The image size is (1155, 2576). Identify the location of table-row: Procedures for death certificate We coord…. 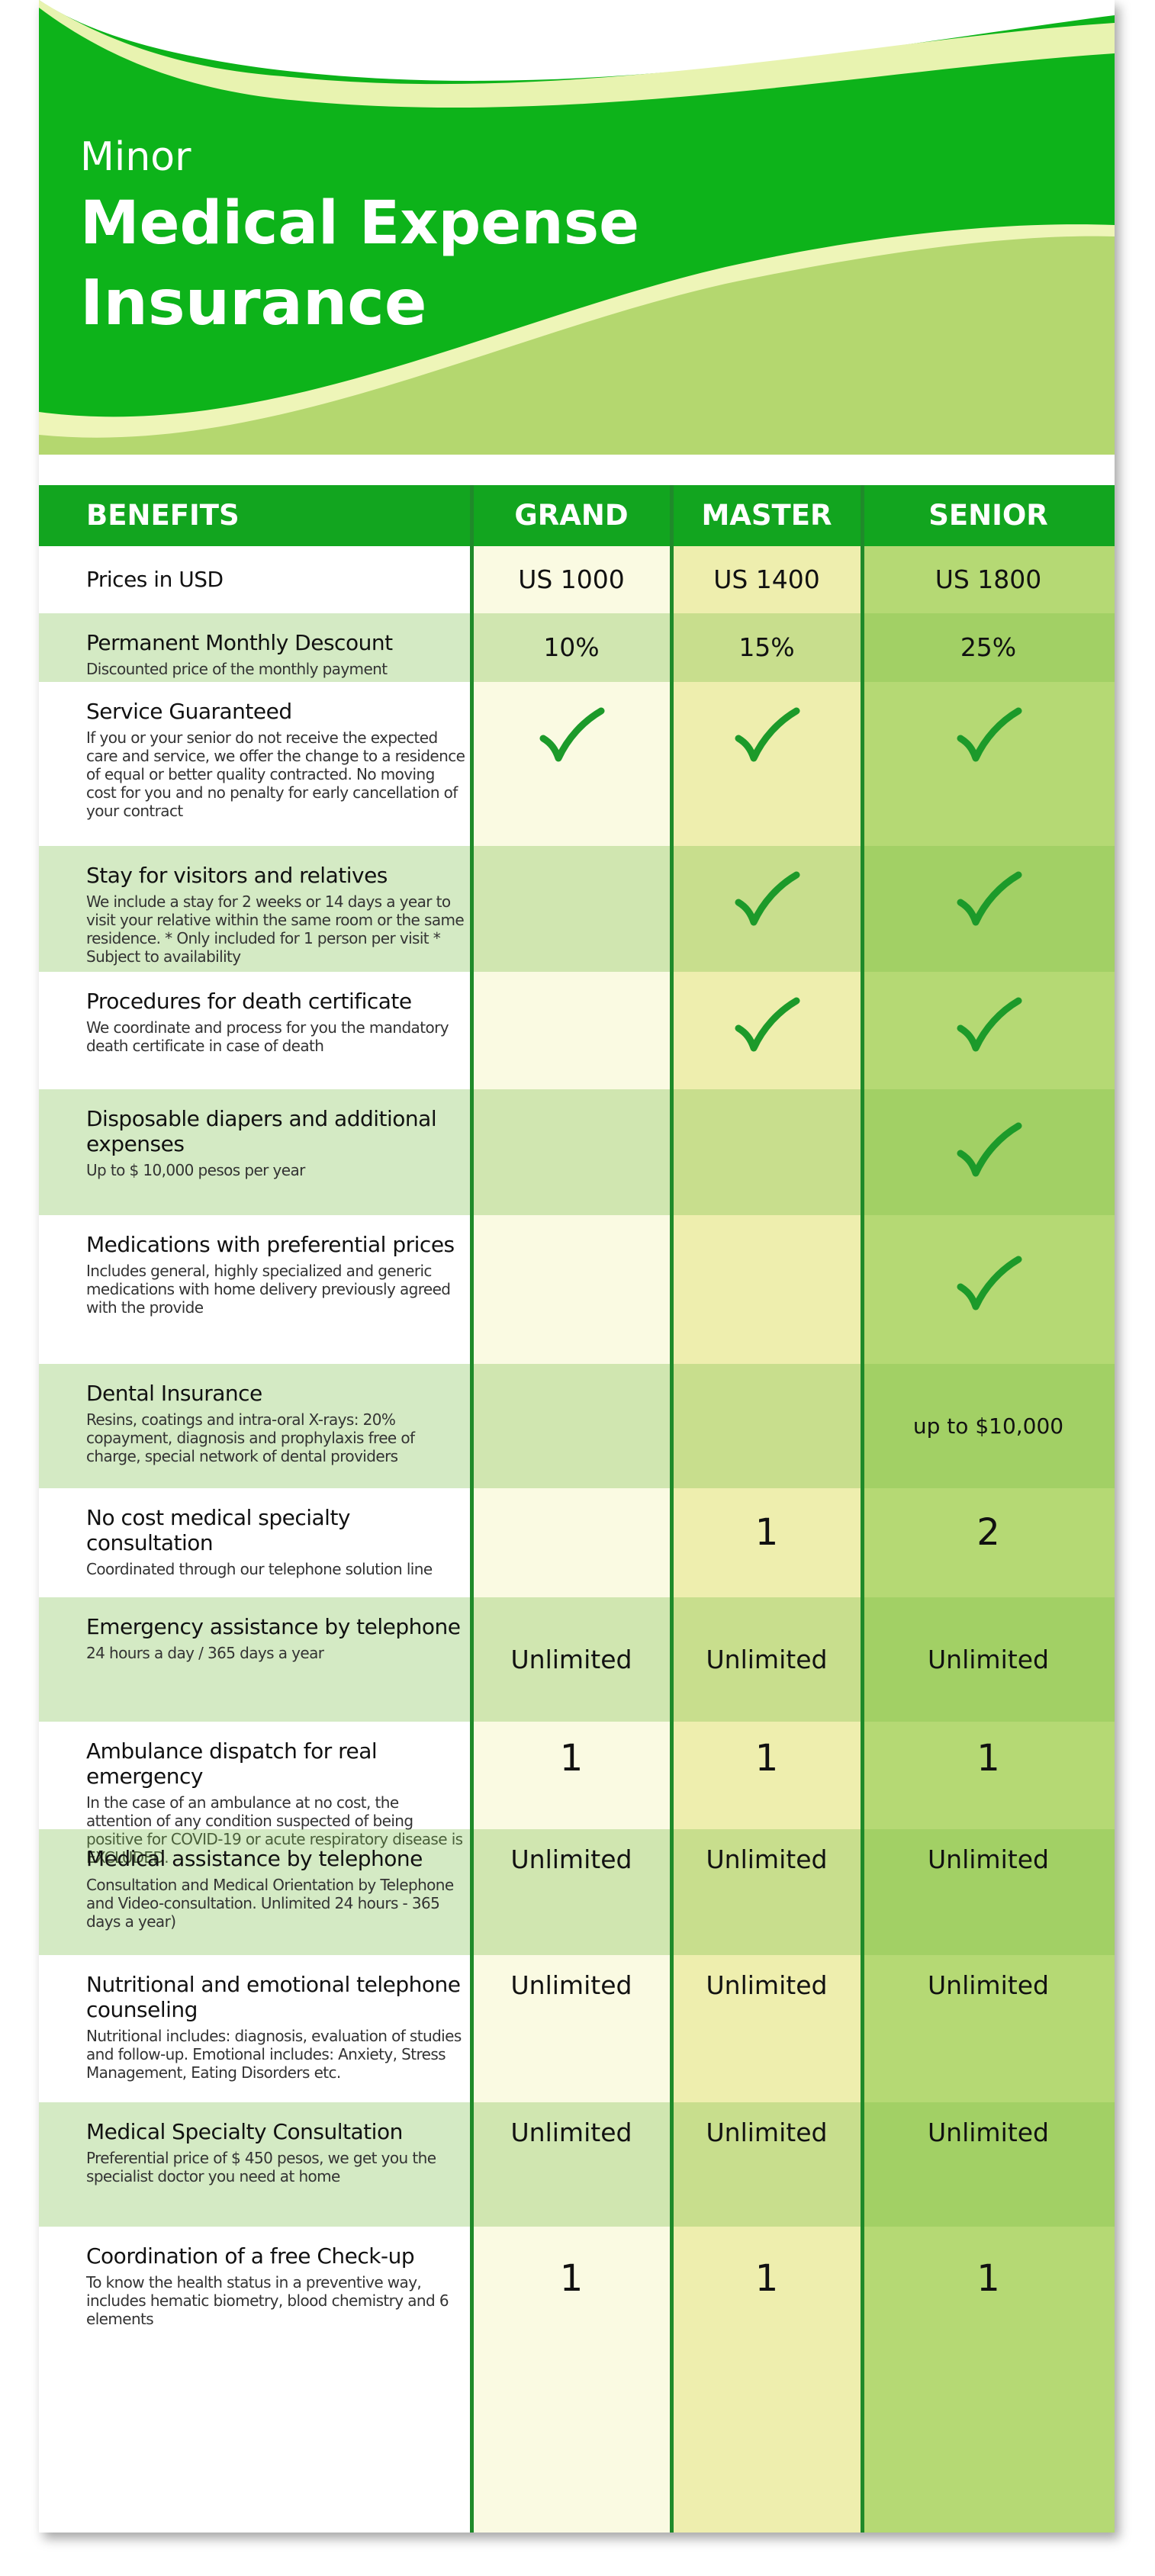
(577, 1030).